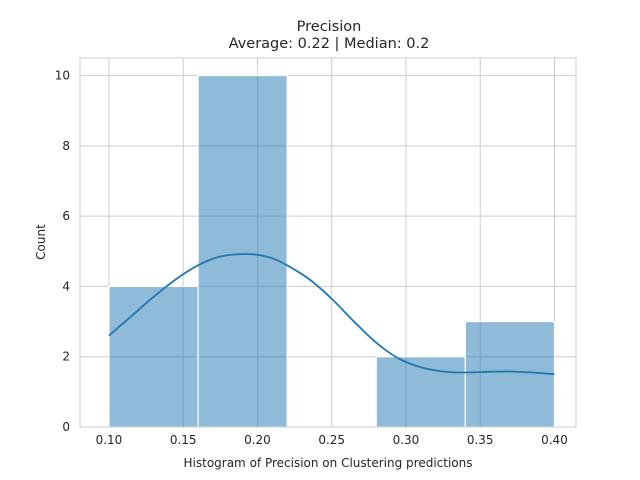  I want to click on y-tick-label: 0, so click(66, 427).